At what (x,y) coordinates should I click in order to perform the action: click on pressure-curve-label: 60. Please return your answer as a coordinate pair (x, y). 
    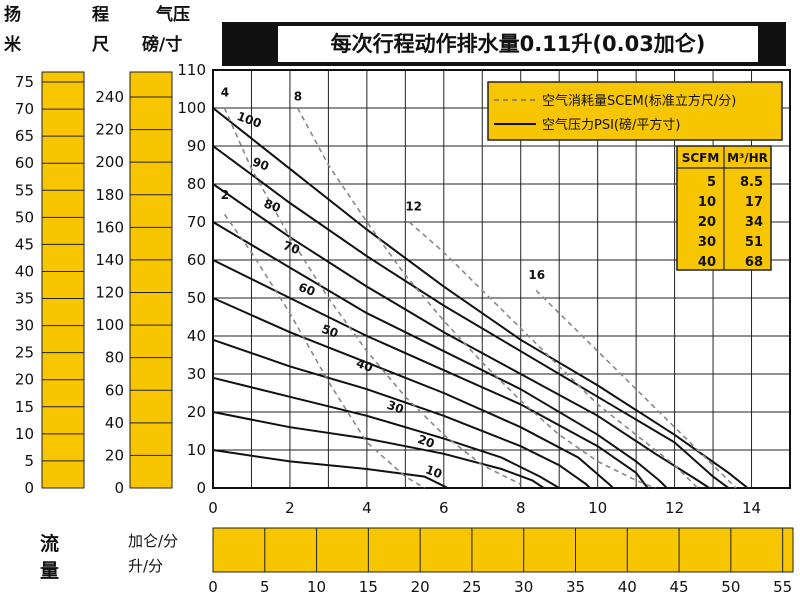
    Looking at the image, I should click on (307, 289).